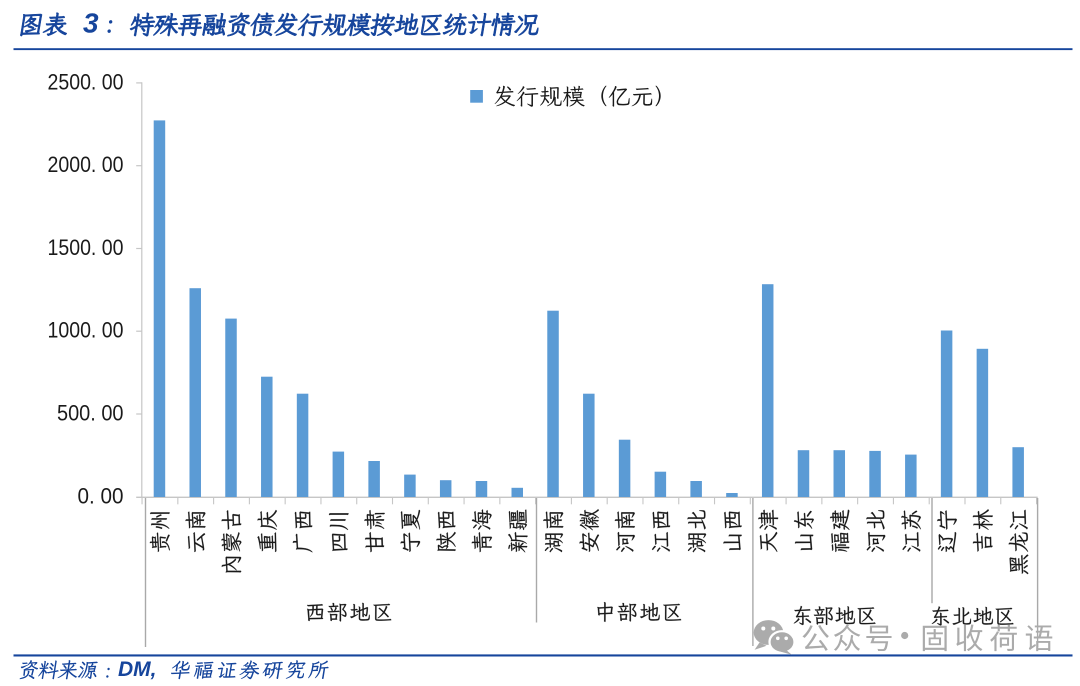  I want to click on svg-text: 3, so click(91, 23).